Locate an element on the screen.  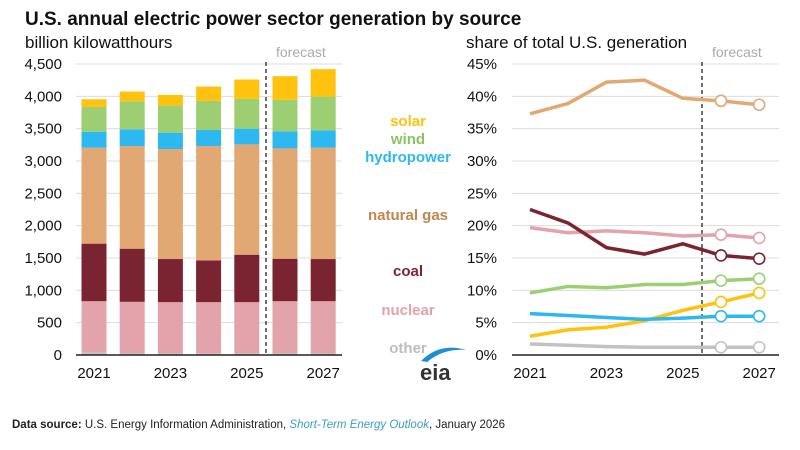
y-tick-label: 35% is located at coordinates (482, 129).